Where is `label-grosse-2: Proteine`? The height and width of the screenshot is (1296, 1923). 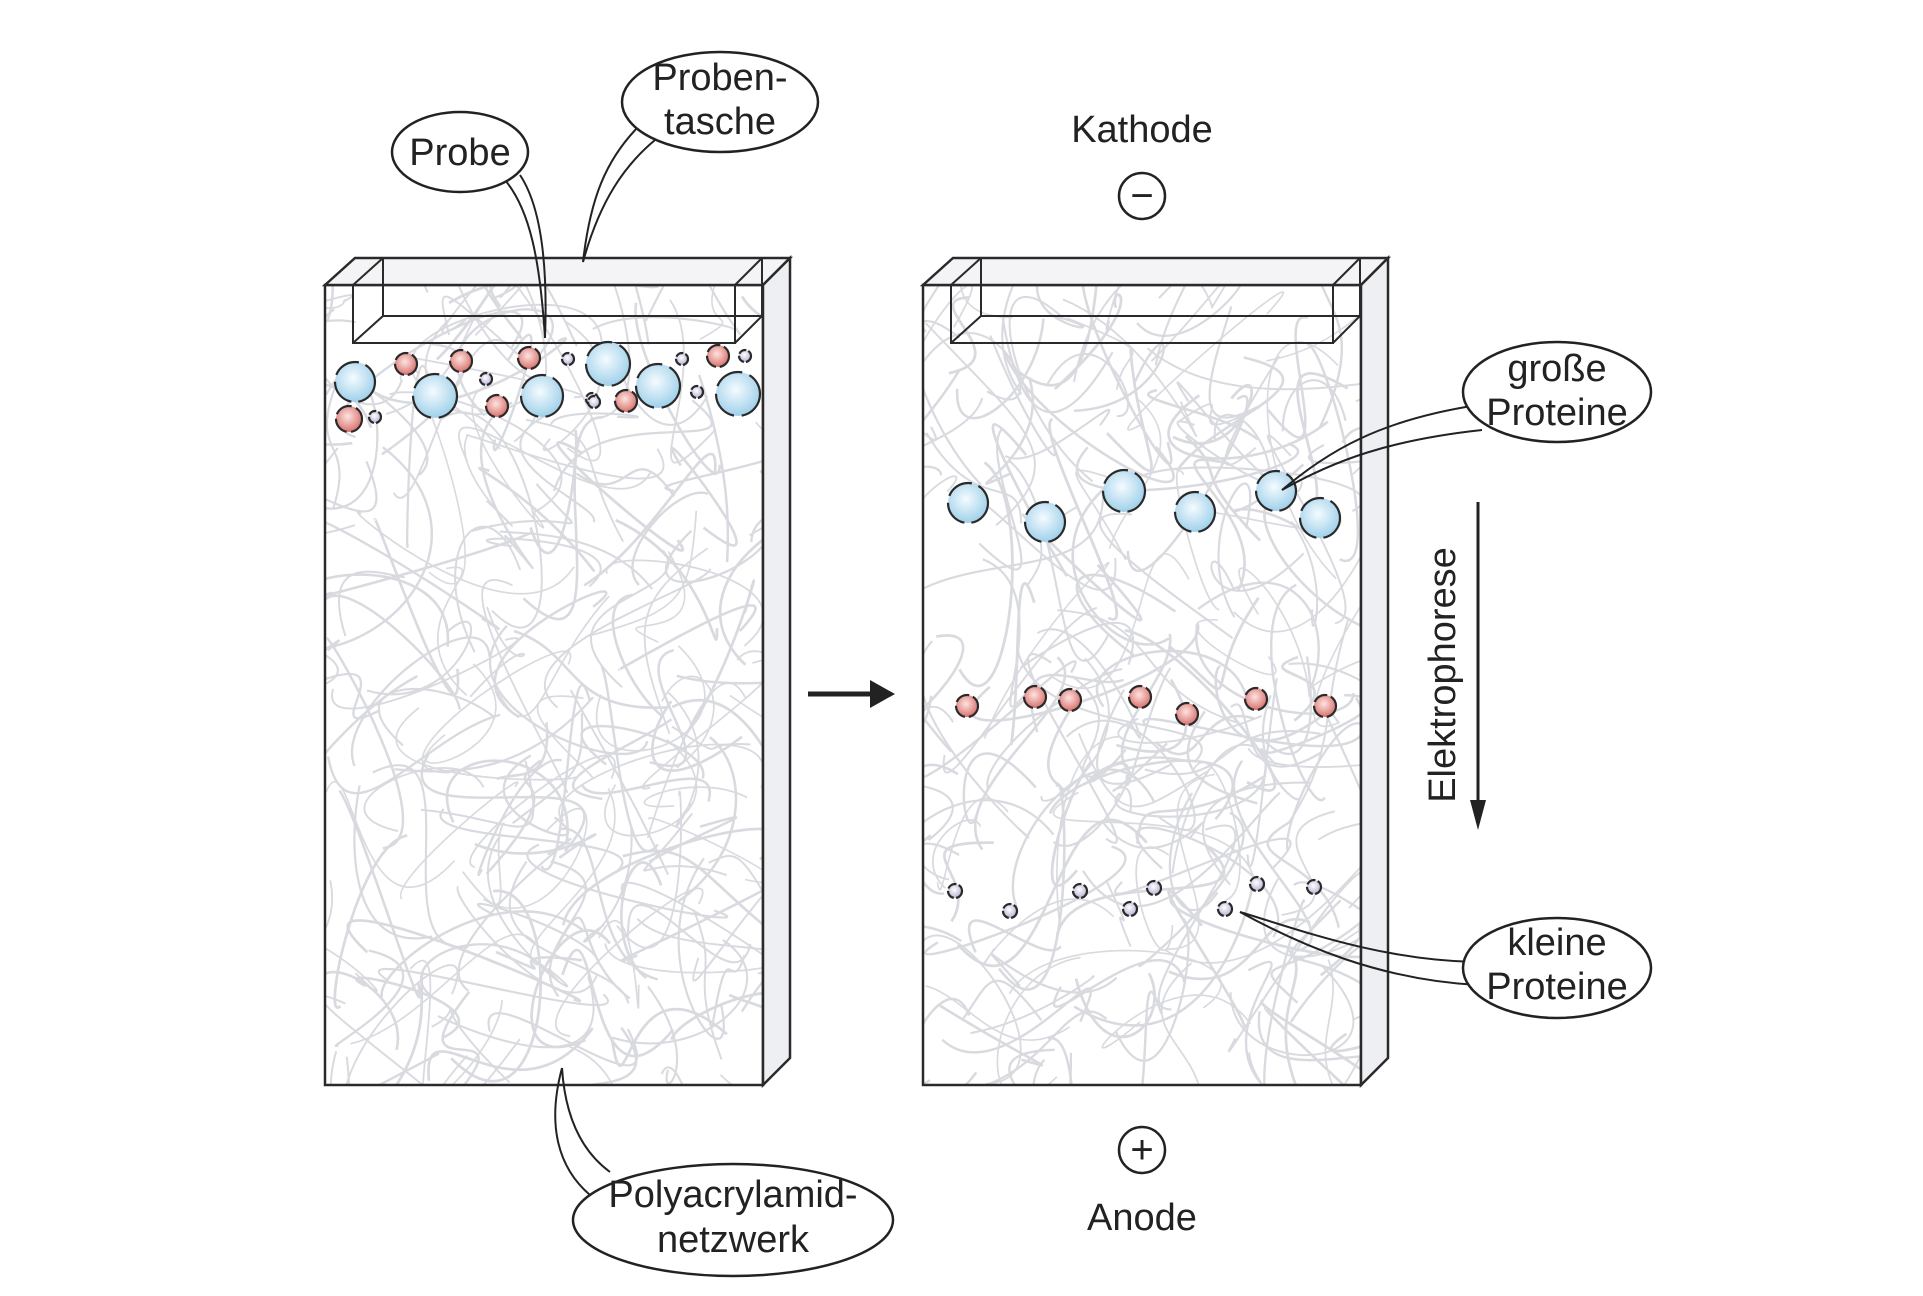 label-grosse-2: Proteine is located at coordinates (1557, 413).